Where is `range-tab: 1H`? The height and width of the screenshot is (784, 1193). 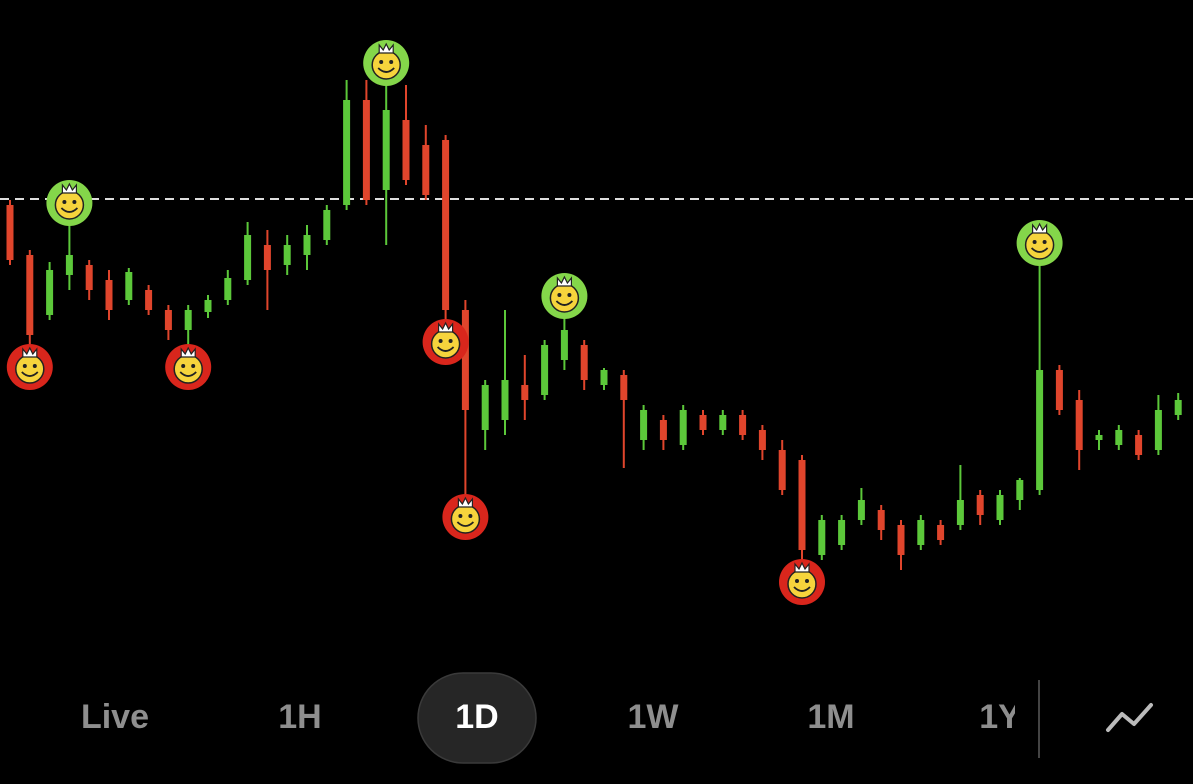
range-tab: 1H is located at coordinates (299, 717).